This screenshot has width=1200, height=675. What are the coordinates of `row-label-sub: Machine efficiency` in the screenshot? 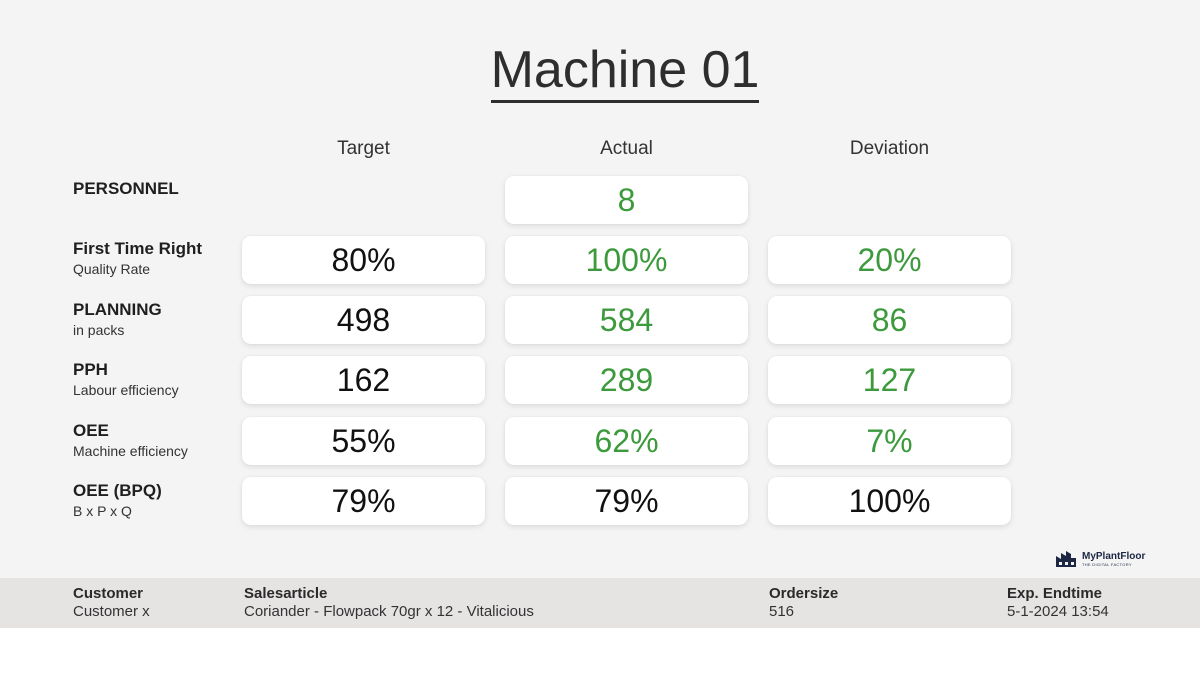 It's located at (130, 451).